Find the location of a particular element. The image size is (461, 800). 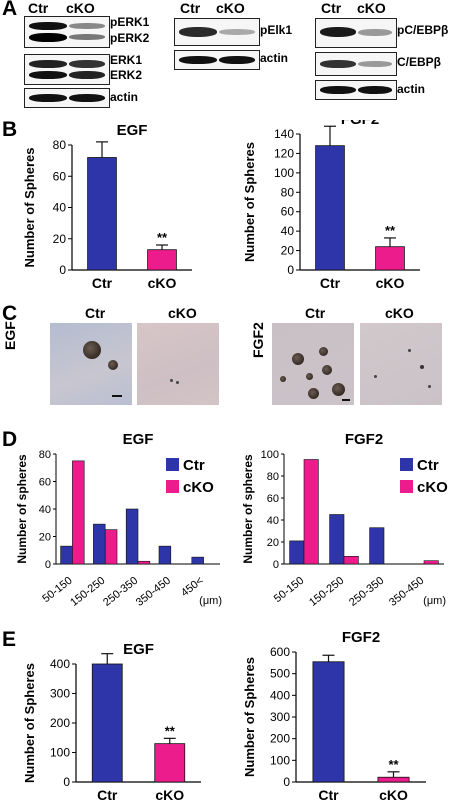

y-tick-label: 200 is located at coordinates (60, 723).